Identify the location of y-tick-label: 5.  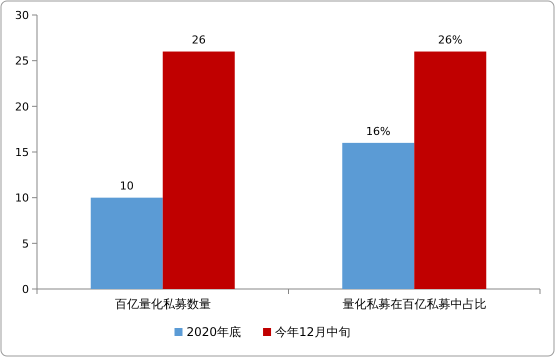
(25, 243).